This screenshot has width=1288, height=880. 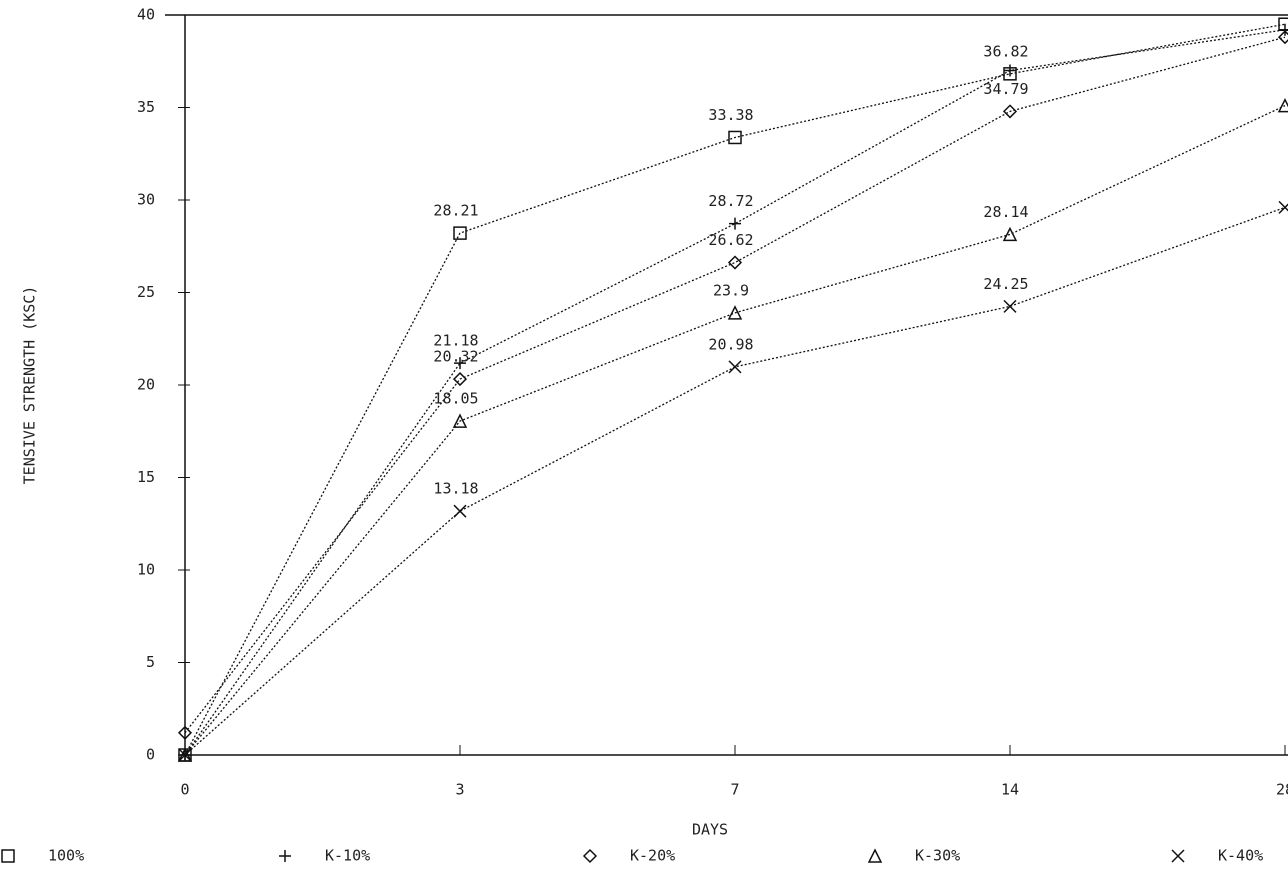 I want to click on y-axis-title: TENSIVE STRENGTH (KSC), so click(x=30, y=385).